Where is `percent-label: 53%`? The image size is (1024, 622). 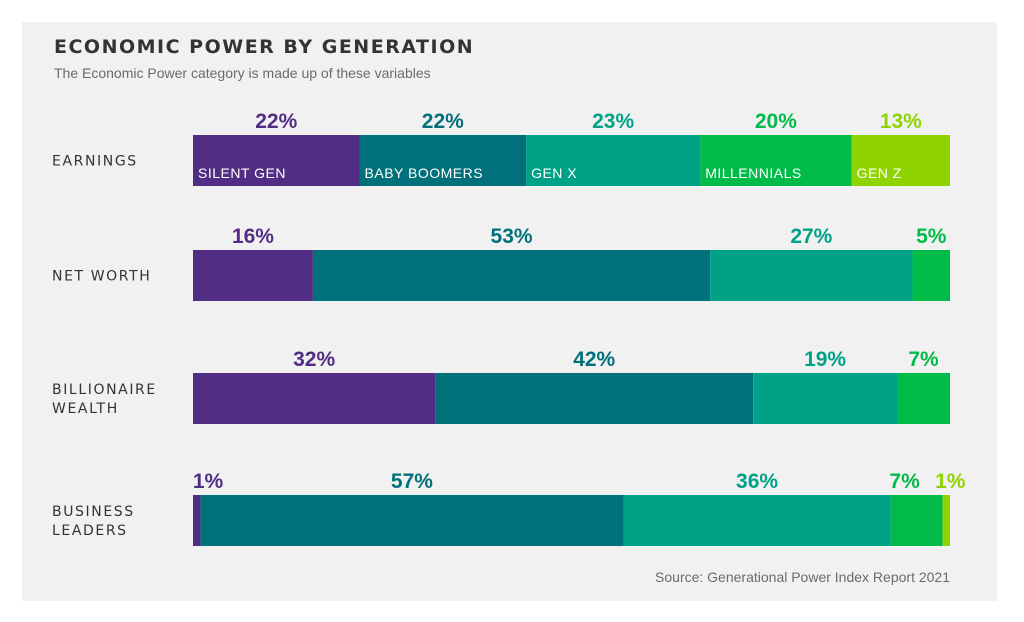 percent-label: 53% is located at coordinates (512, 236).